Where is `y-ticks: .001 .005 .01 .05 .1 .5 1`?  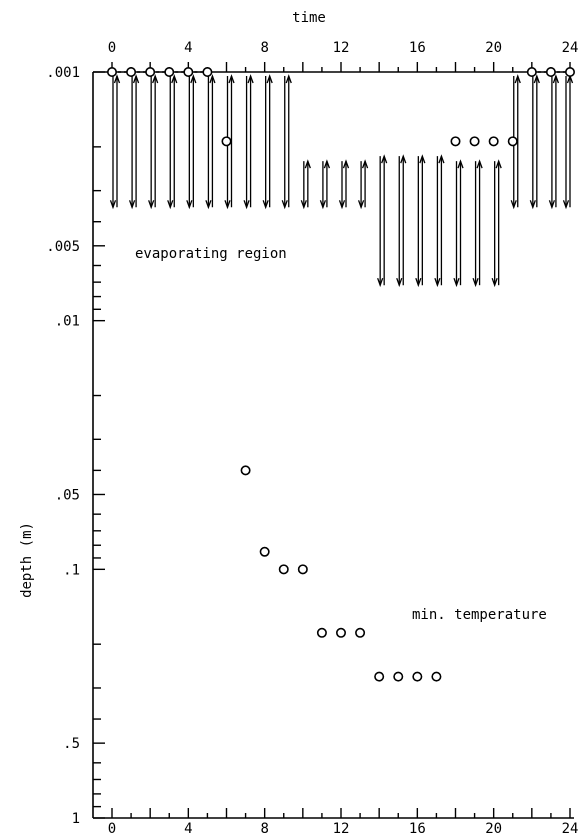
y-ticks: .001 .005 .01 .05 .1 .5 1 is located at coordinates (75, 446).